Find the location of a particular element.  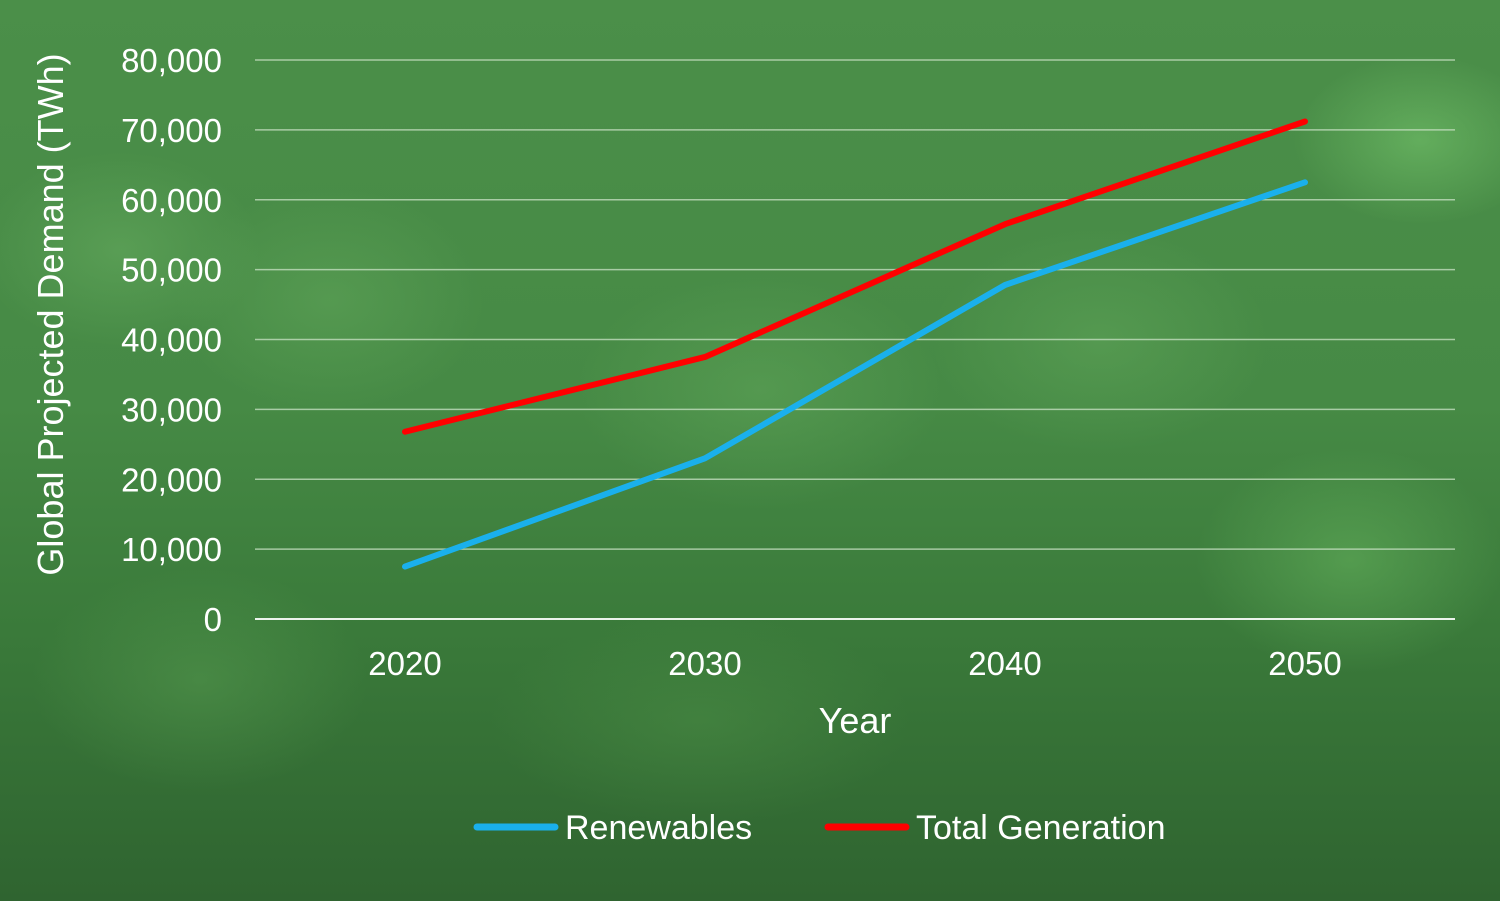

x-axis-title: Year is located at coordinates (855, 720).